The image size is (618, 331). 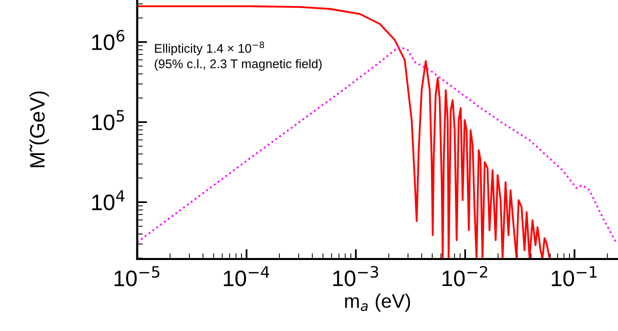 I want to click on x-tick-label: 10$^{−4}$, so click(x=247, y=276).